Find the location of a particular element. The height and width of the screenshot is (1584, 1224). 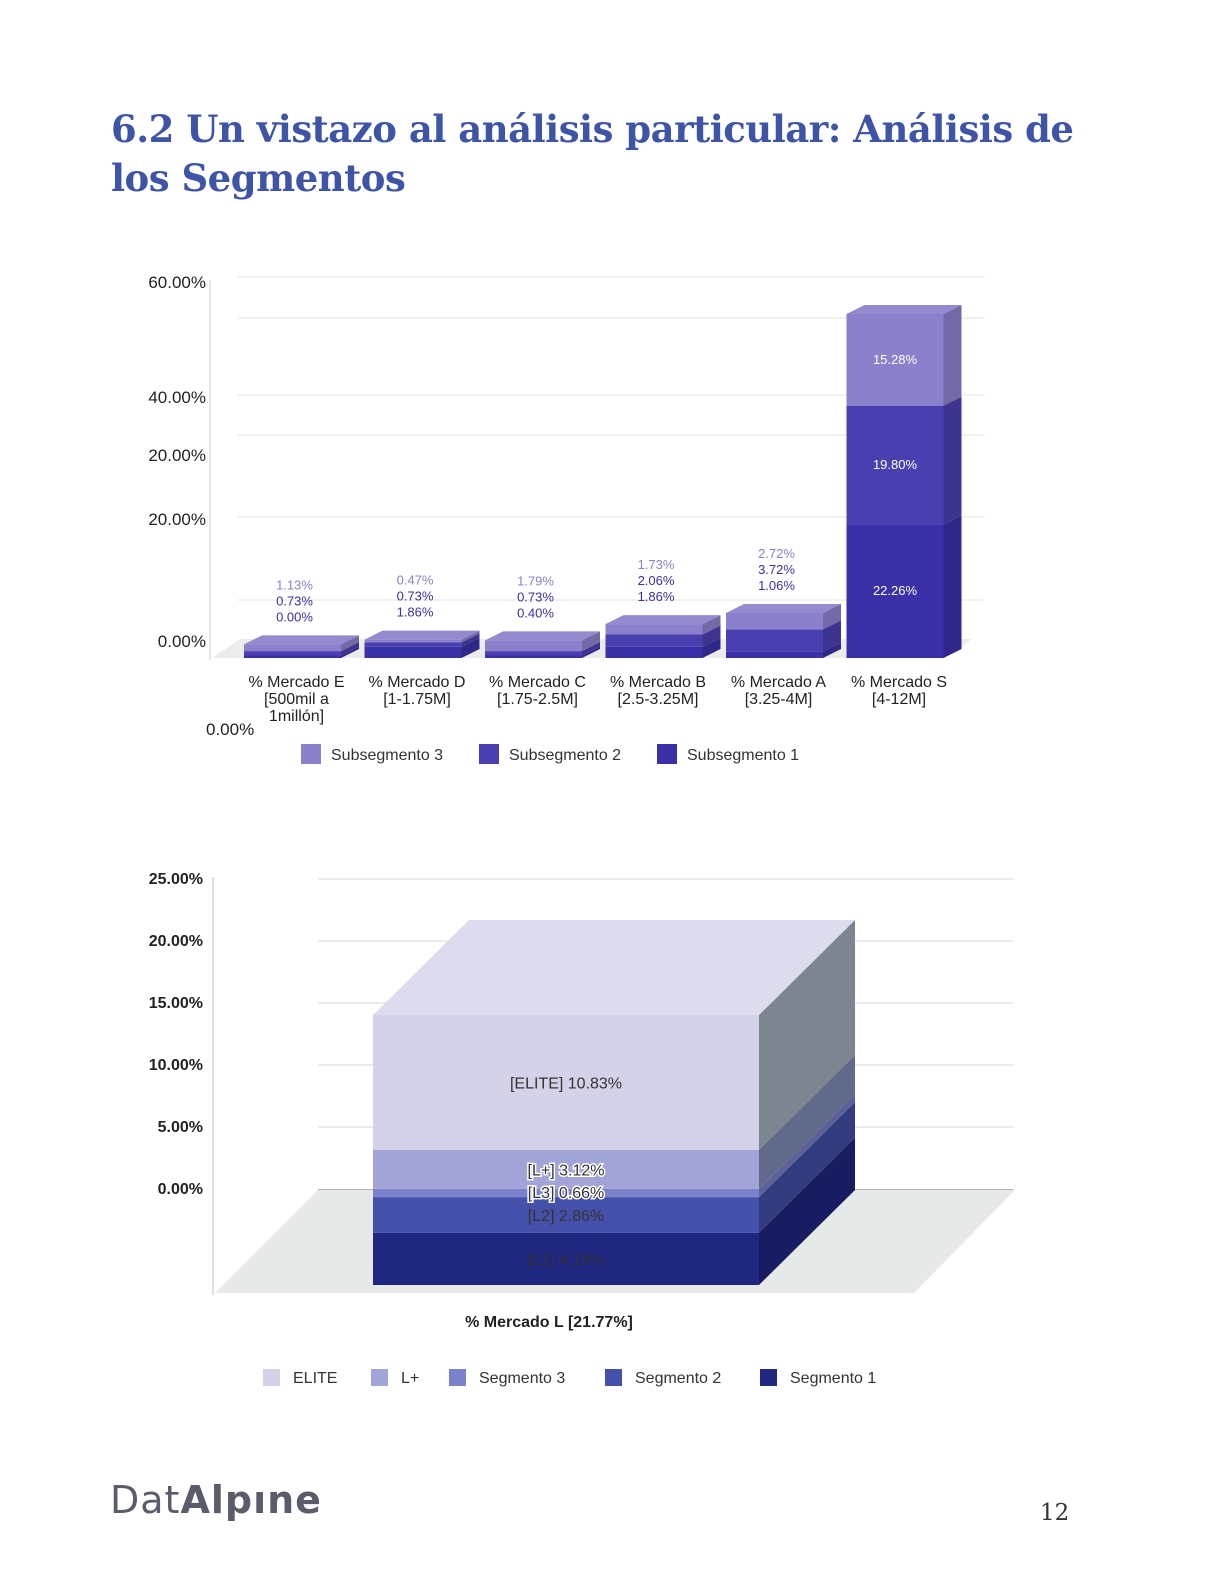

data-label: [L1] 4.19% is located at coordinates (566, 1260).